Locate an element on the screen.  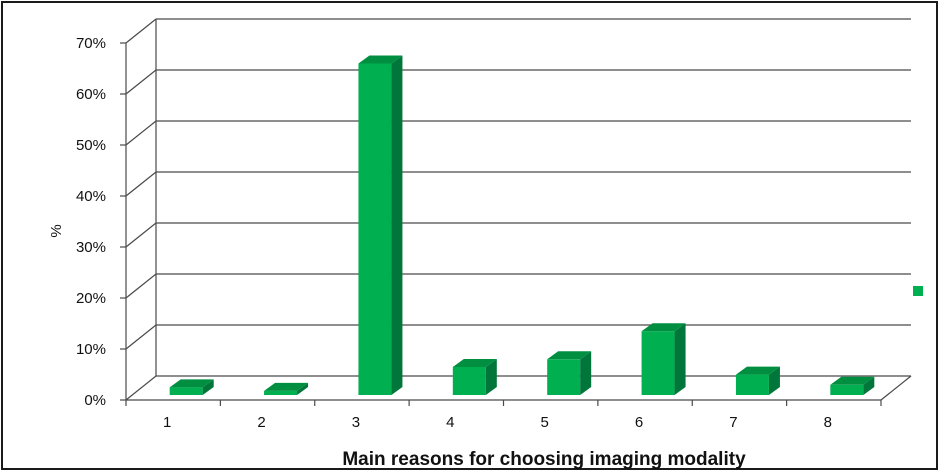
y-tick-label: 30% is located at coordinates (91, 247).